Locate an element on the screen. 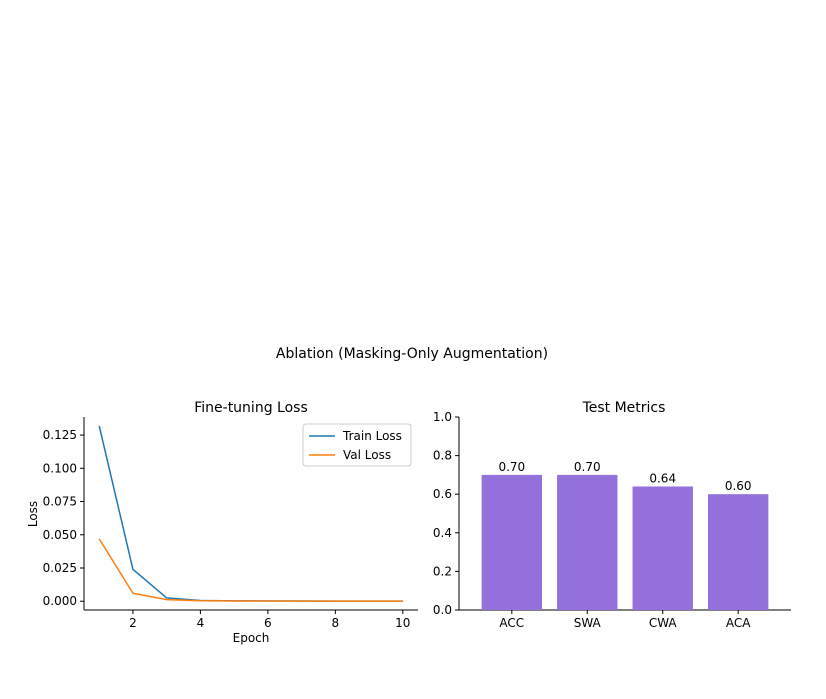  loss-x-tick-label: 8 is located at coordinates (336, 623).